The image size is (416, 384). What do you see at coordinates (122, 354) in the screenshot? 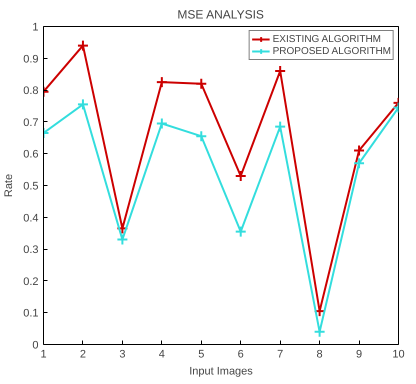
I see `x-tick-label: 3` at bounding box center [122, 354].